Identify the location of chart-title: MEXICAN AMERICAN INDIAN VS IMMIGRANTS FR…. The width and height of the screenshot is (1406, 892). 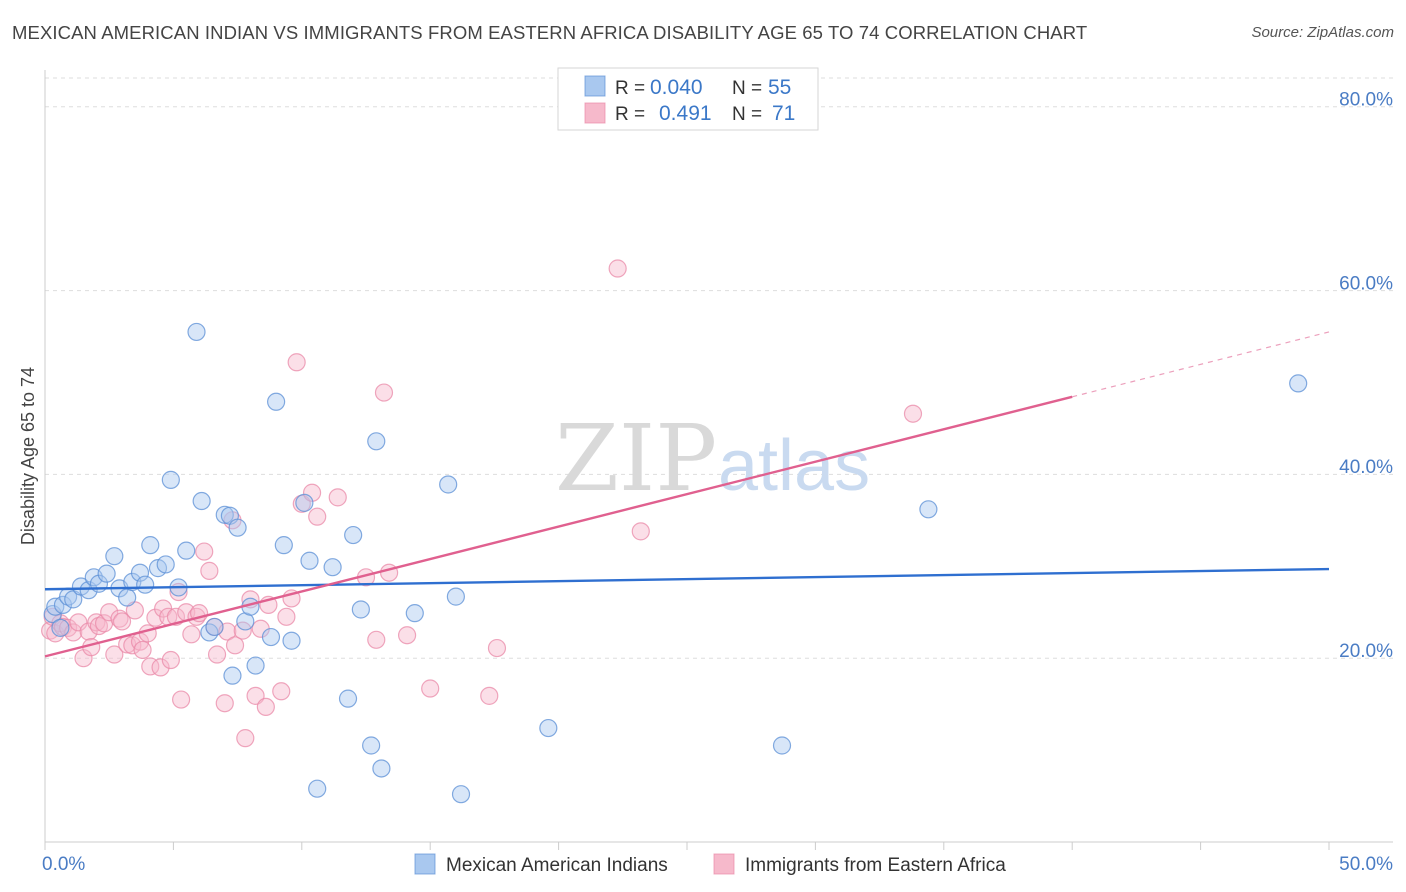
(550, 32).